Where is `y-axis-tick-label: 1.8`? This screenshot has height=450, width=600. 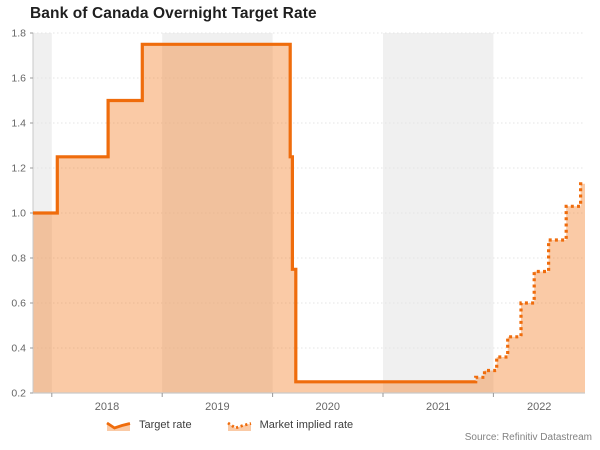 y-axis-tick-label: 1.8 is located at coordinates (18, 34).